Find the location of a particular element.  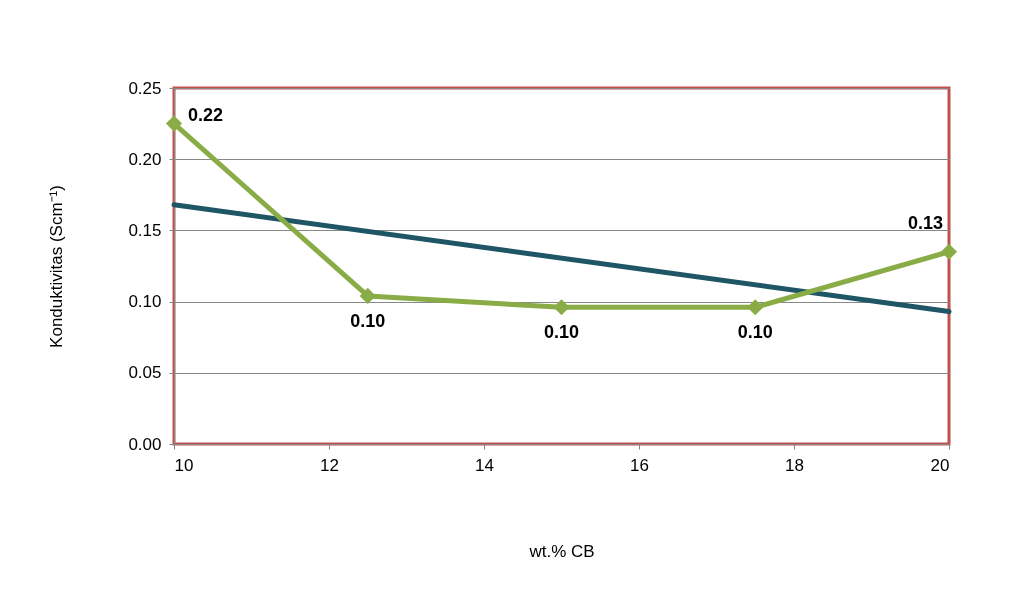

x-tick-label: 20 is located at coordinates (940, 465).